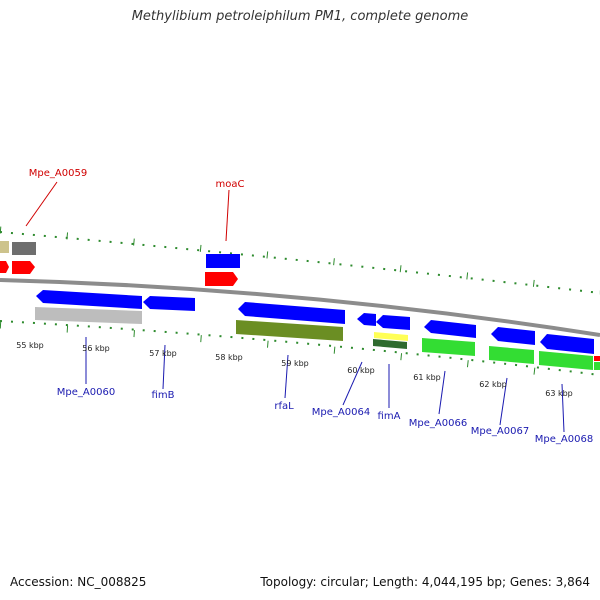 The height and width of the screenshot is (600, 600). What do you see at coordinates (24, 248) in the screenshot?
I see `gene-dark-grey` at bounding box center [24, 248].